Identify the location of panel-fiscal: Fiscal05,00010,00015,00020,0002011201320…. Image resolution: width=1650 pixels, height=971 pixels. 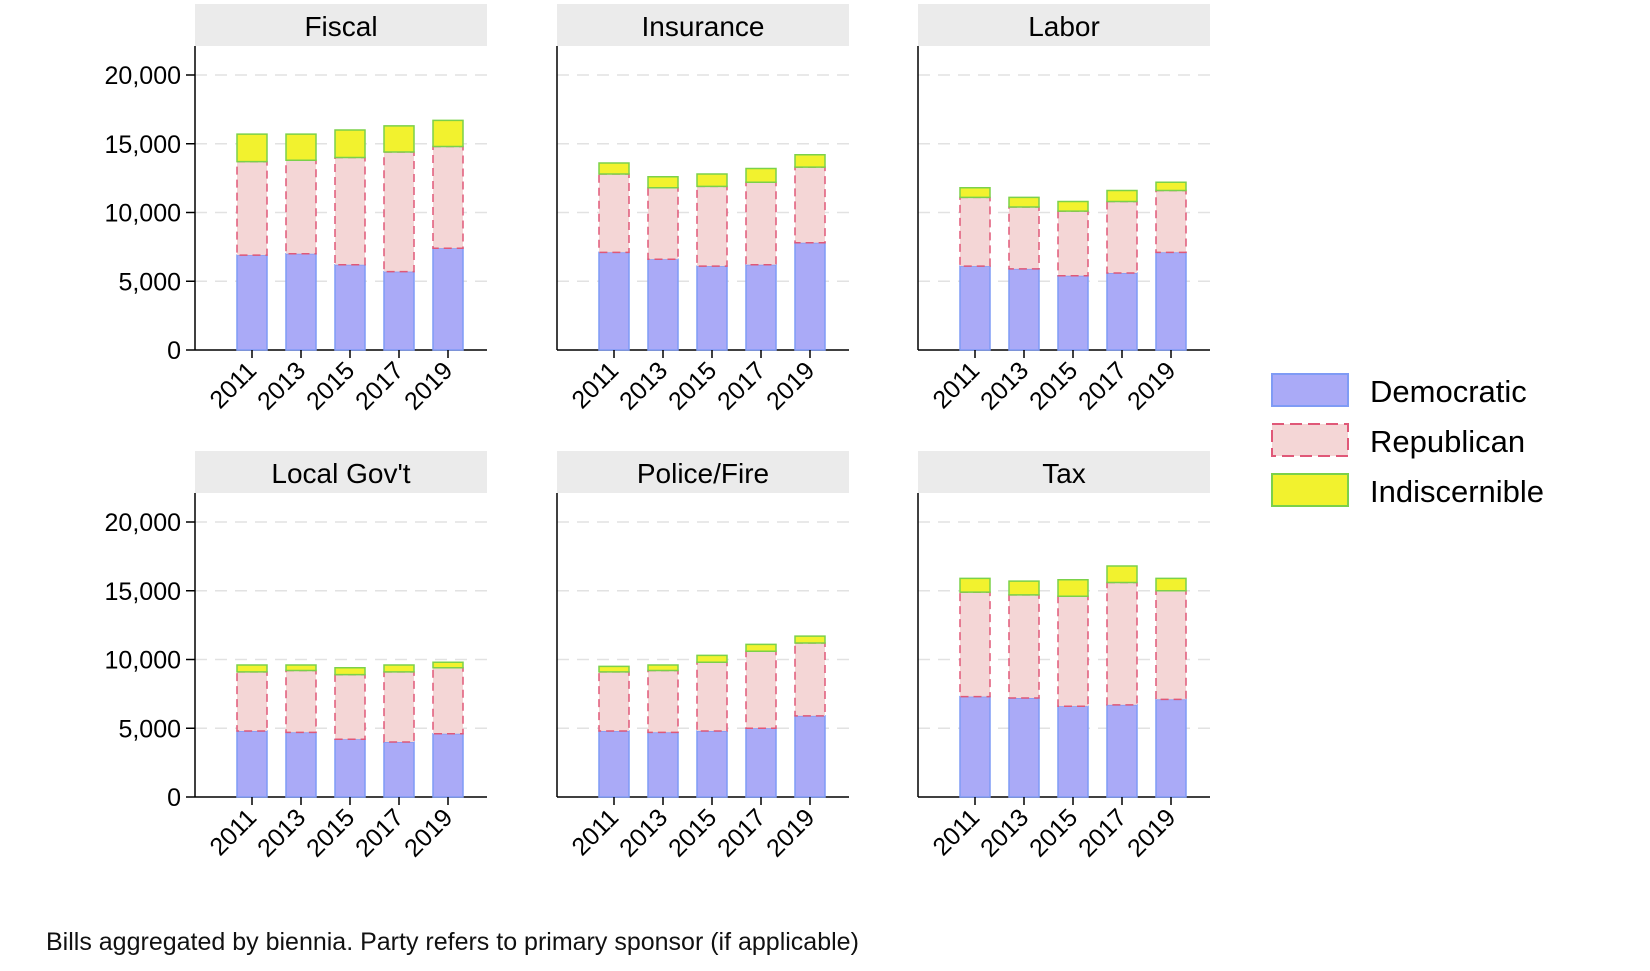
(296, 210).